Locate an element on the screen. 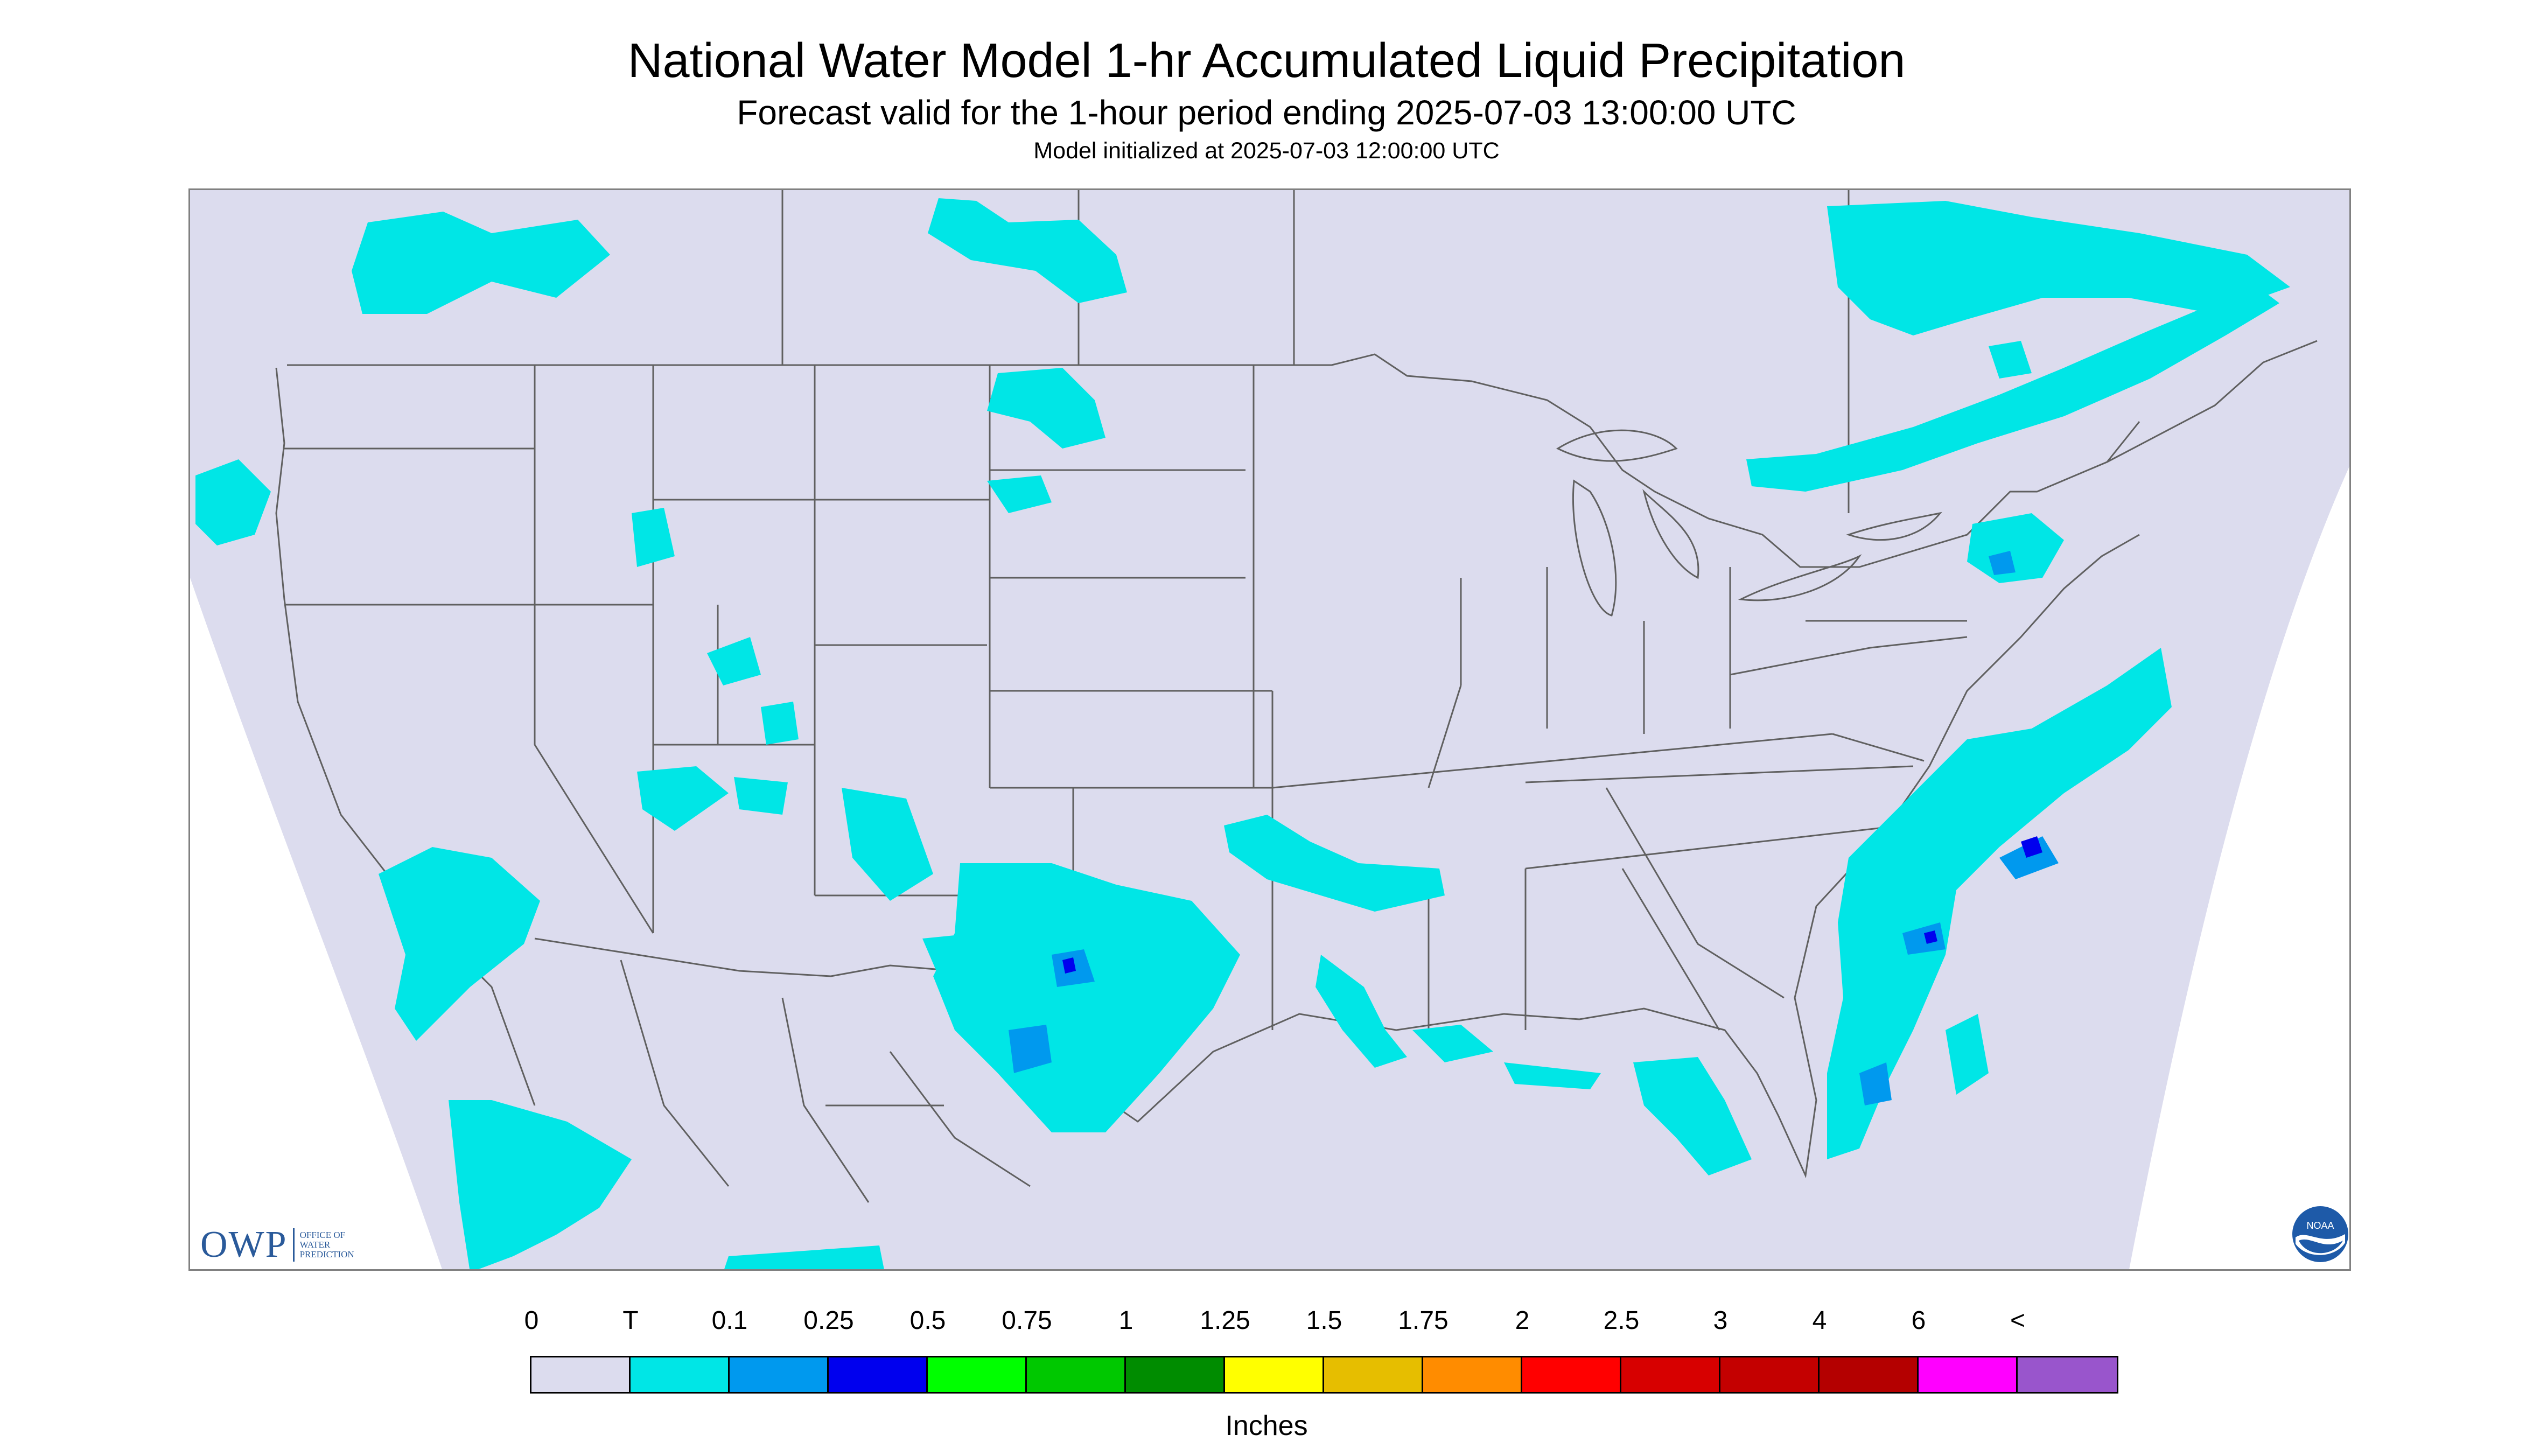 The height and width of the screenshot is (1456, 2533). legend-label: 6 is located at coordinates (1918, 1320).